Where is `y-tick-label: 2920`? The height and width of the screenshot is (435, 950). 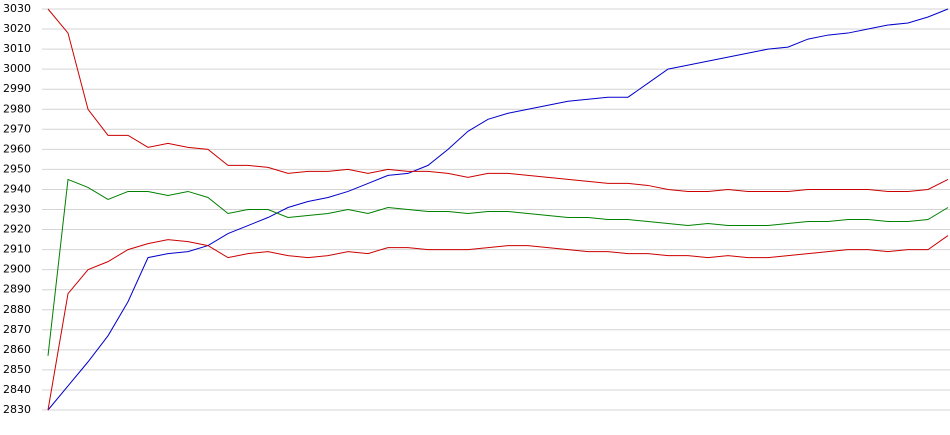
y-tick-label: 2920 is located at coordinates (17, 229).